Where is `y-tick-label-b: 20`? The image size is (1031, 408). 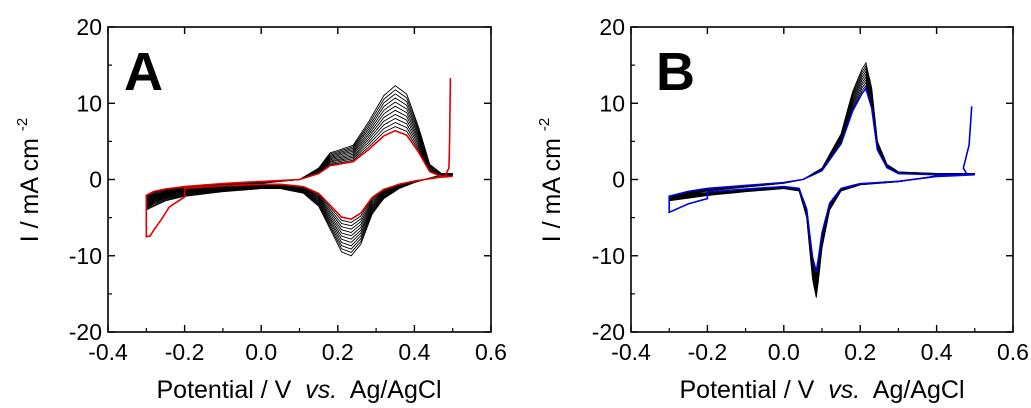
y-tick-label-b: 20 is located at coordinates (612, 27).